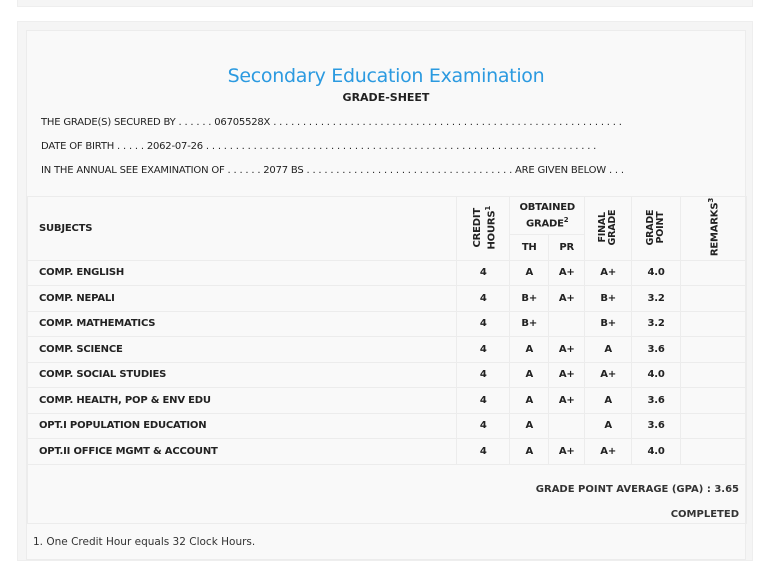 Image resolution: width=771 pixels, height=561 pixels. What do you see at coordinates (656, 228) in the screenshot?
I see `header-grade-point: GRADE POINT` at bounding box center [656, 228].